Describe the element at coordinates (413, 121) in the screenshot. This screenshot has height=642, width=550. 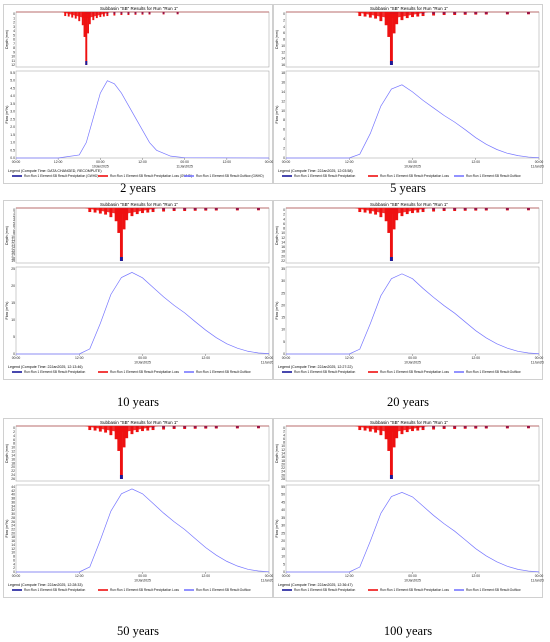
I see `outflow-line` at that location.